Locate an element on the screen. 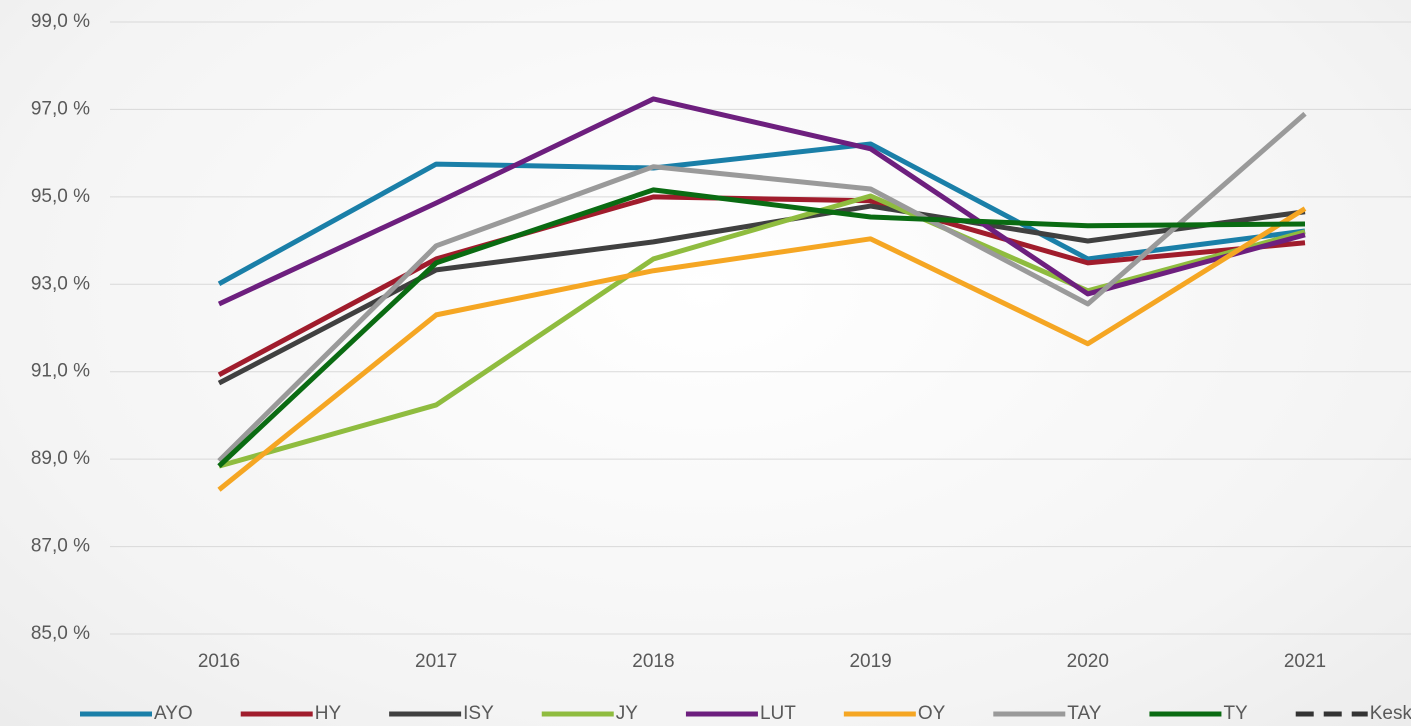 The width and height of the screenshot is (1411, 726). y-tick-label: 87,0 % is located at coordinates (60, 546).